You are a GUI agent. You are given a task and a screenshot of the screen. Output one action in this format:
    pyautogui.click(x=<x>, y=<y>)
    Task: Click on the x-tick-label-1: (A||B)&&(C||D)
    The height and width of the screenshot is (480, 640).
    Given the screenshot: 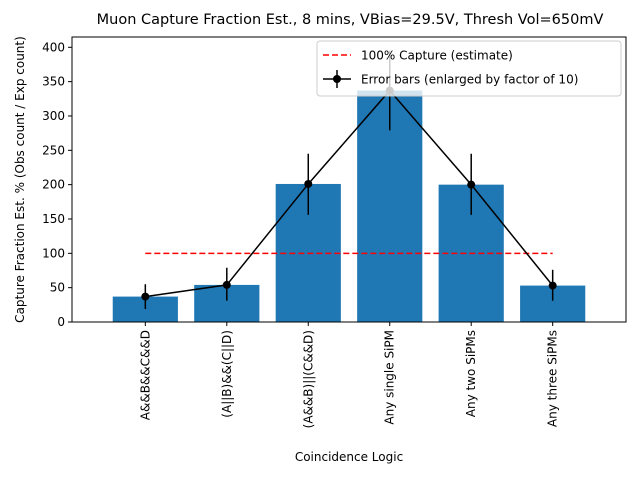 What is the action you would take?
    pyautogui.click(x=227, y=374)
    